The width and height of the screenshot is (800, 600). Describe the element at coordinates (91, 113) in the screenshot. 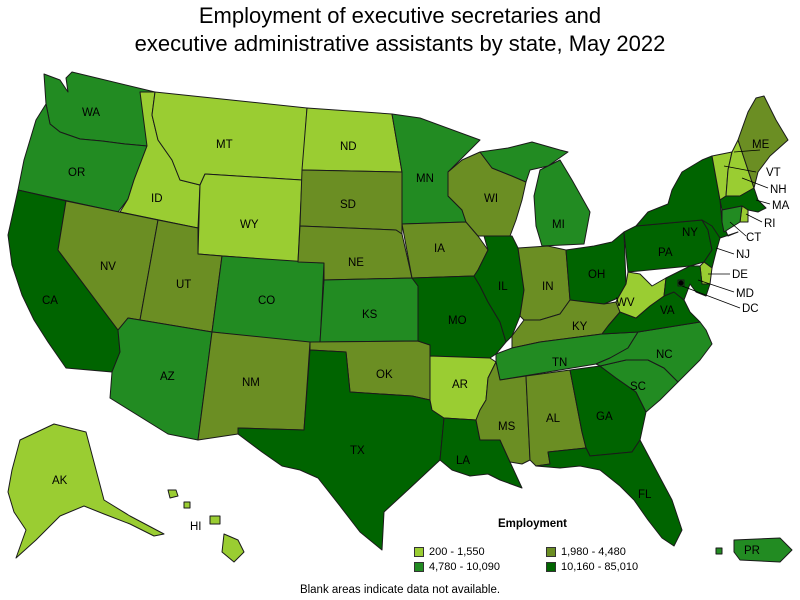

I see `state-label-WA: WA` at that location.